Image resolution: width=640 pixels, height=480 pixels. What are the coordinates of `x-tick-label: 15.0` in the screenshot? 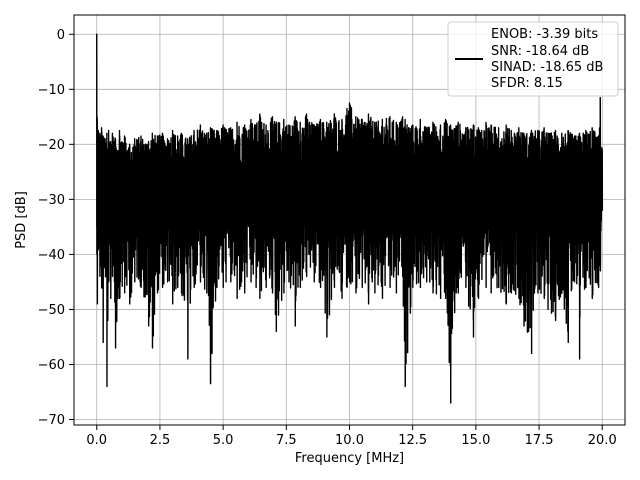 It's located at (475, 440).